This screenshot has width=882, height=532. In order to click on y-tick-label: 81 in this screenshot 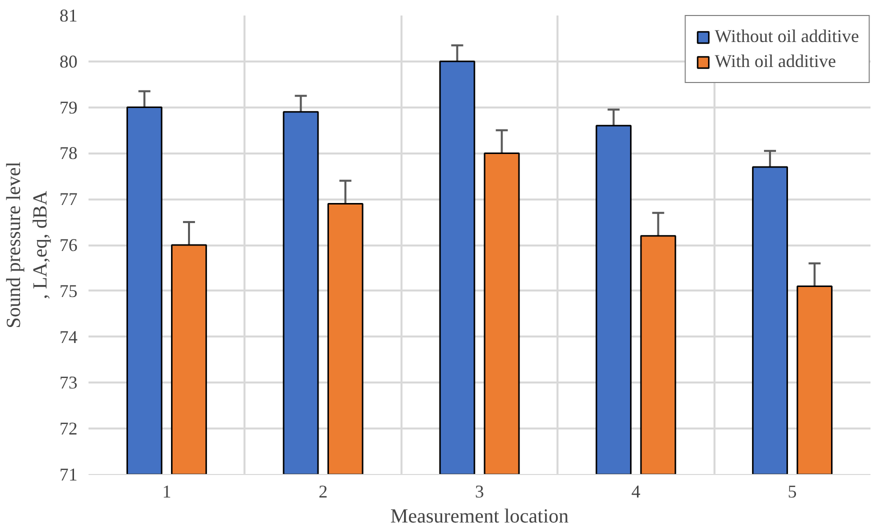, I will do `click(69, 16)`.